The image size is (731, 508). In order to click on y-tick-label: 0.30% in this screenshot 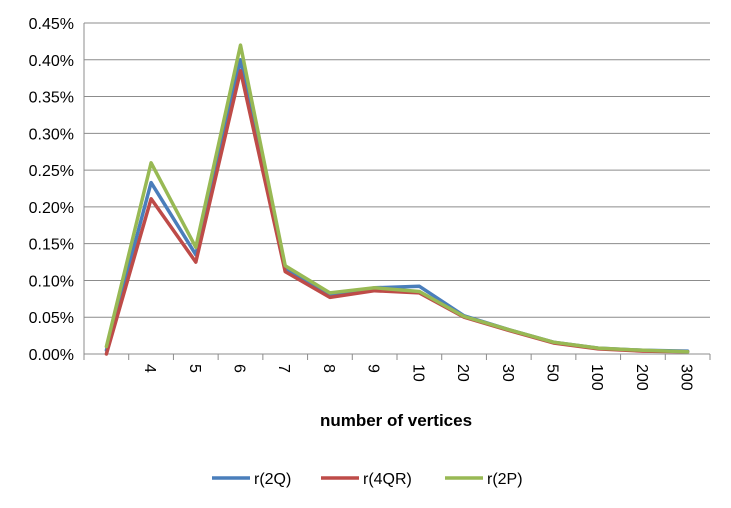, I will do `click(51, 134)`.